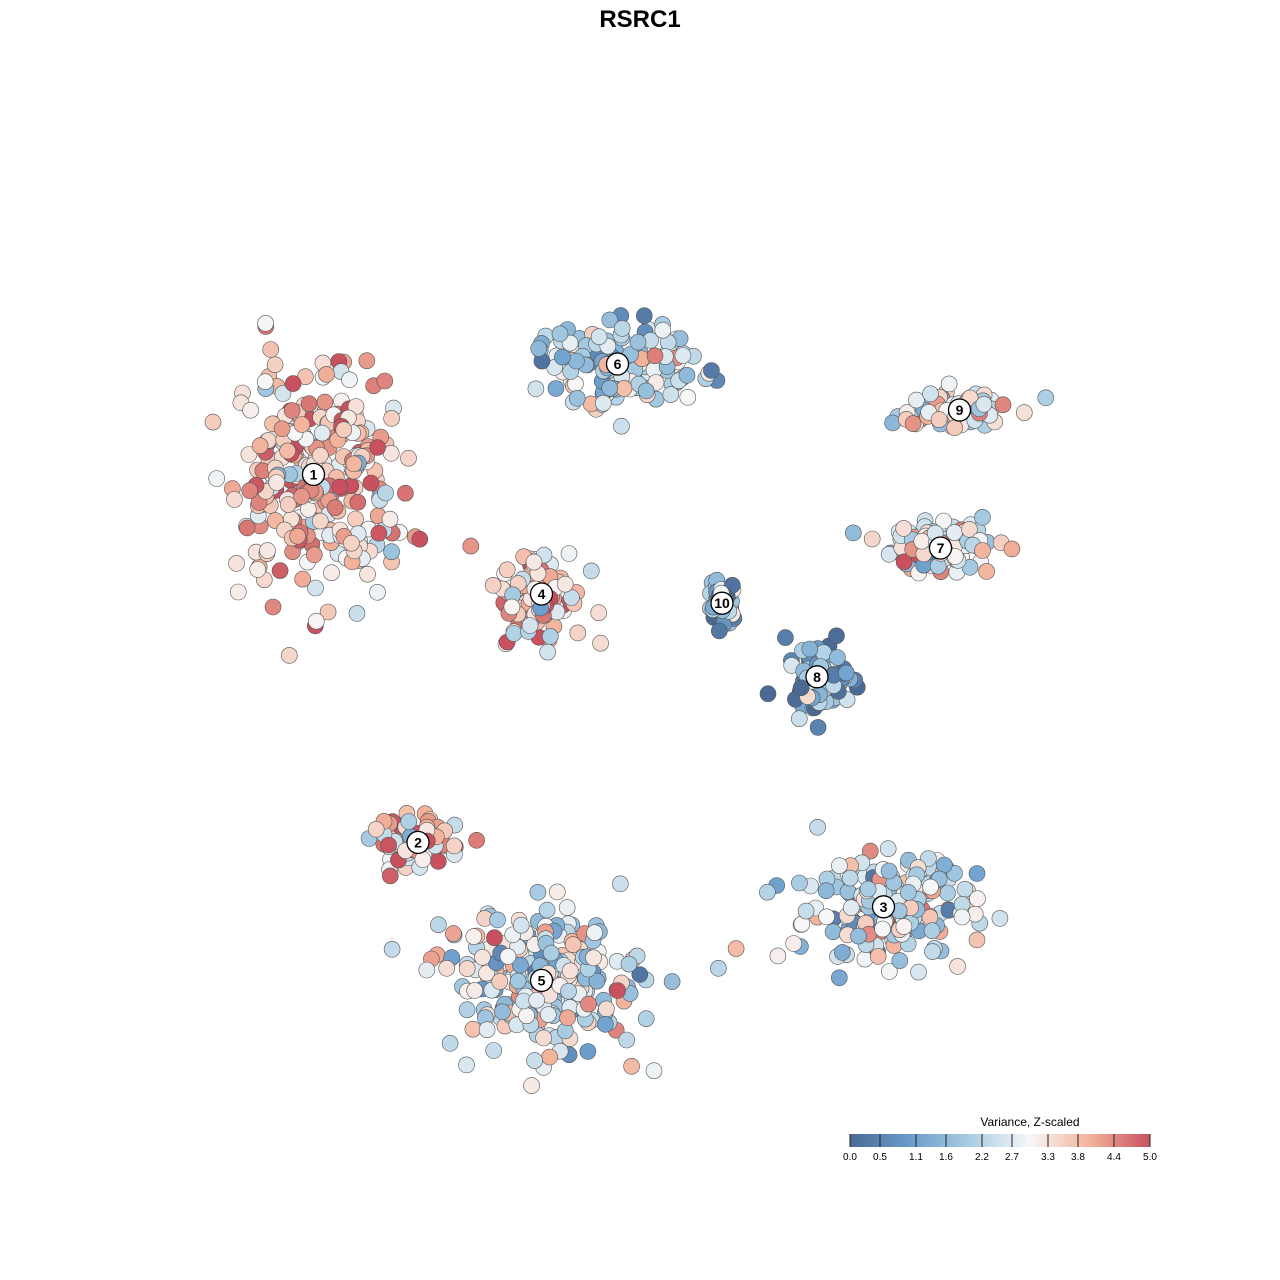 This screenshot has height=1280, width=1280. I want to click on legend-title: Variance, Z-scaled, so click(1029, 1122).